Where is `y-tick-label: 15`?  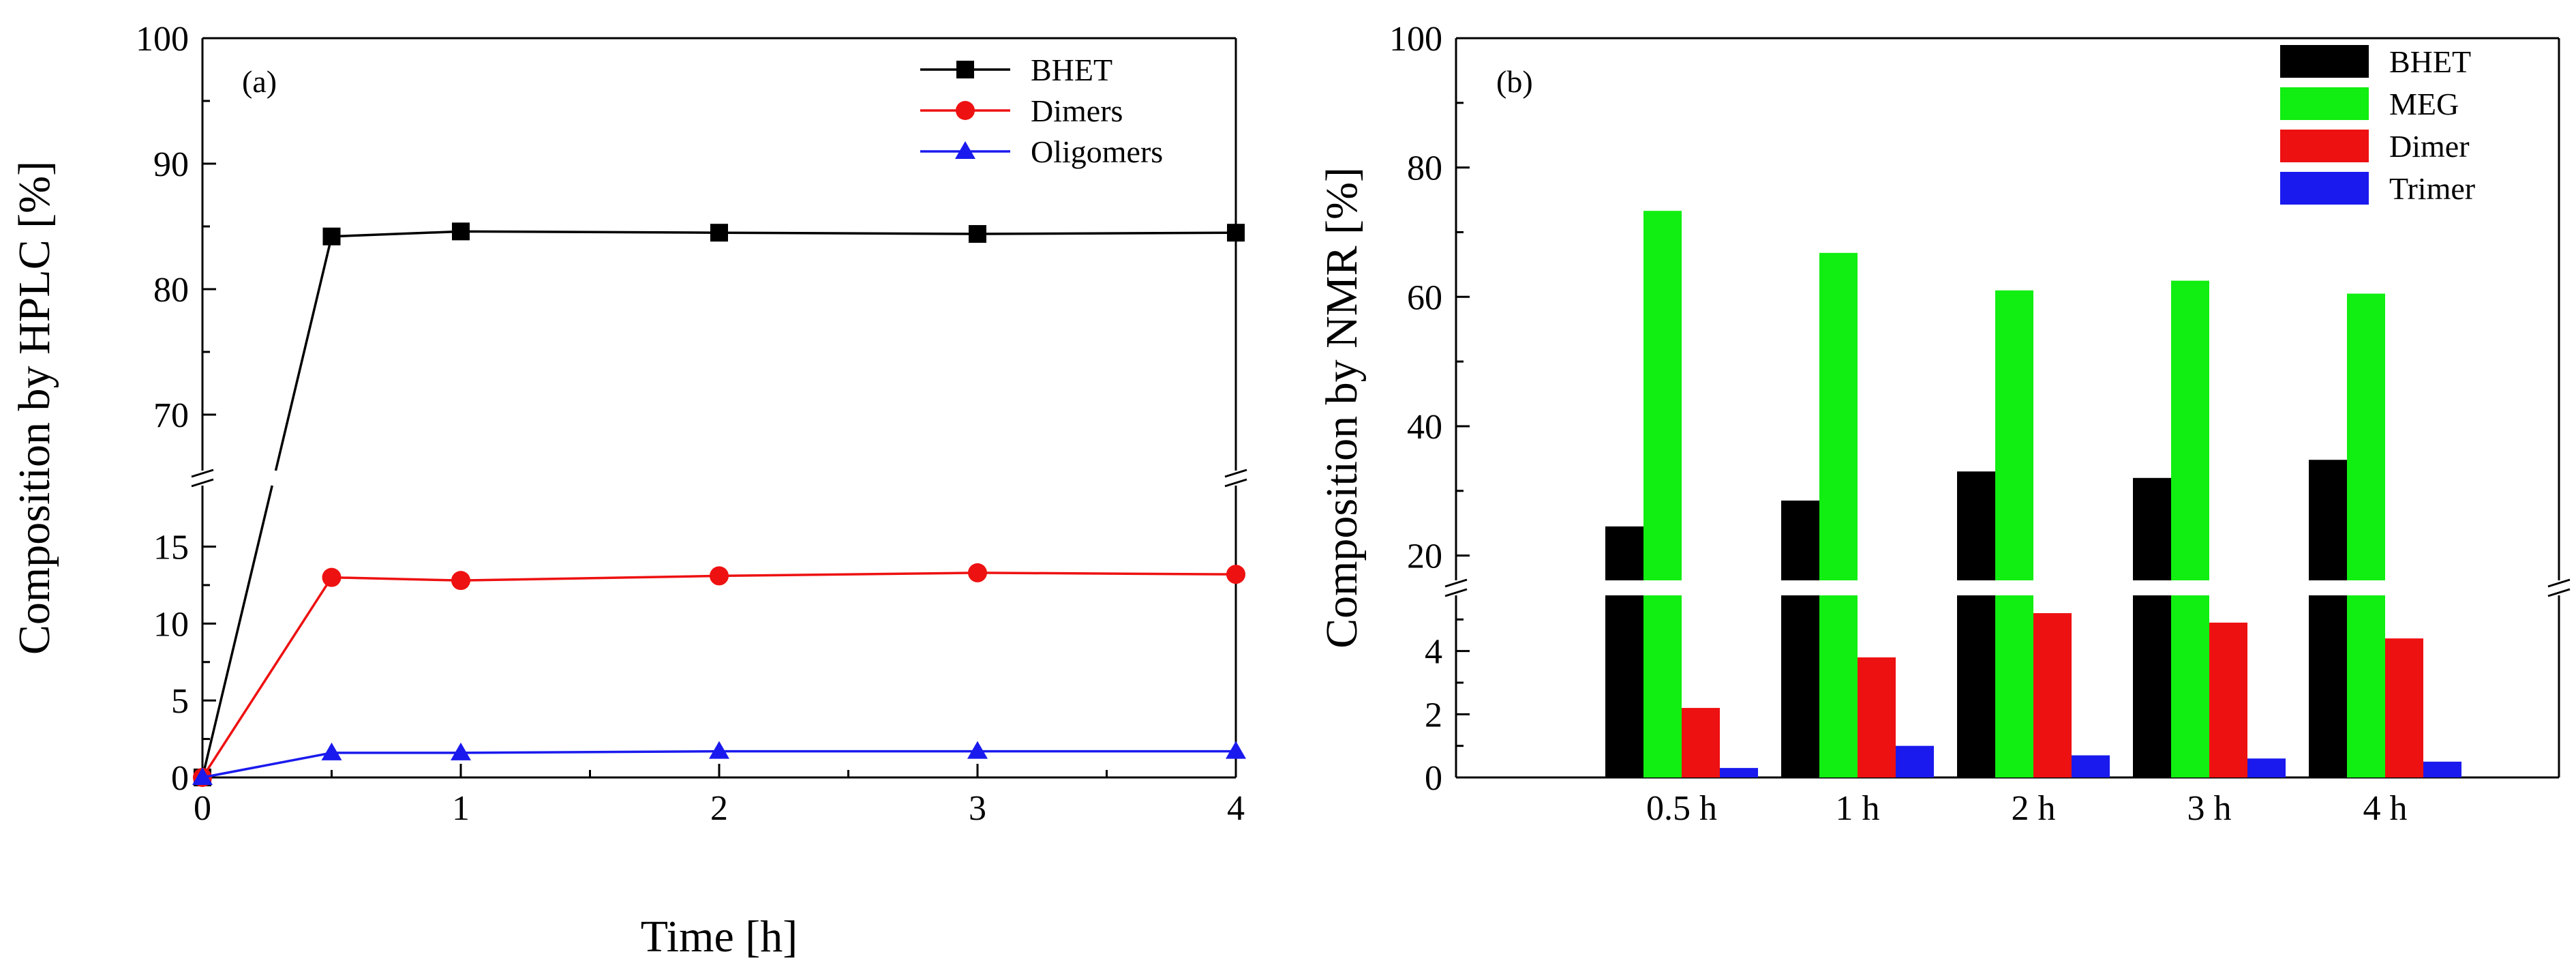
y-tick-label: 15 is located at coordinates (171, 548).